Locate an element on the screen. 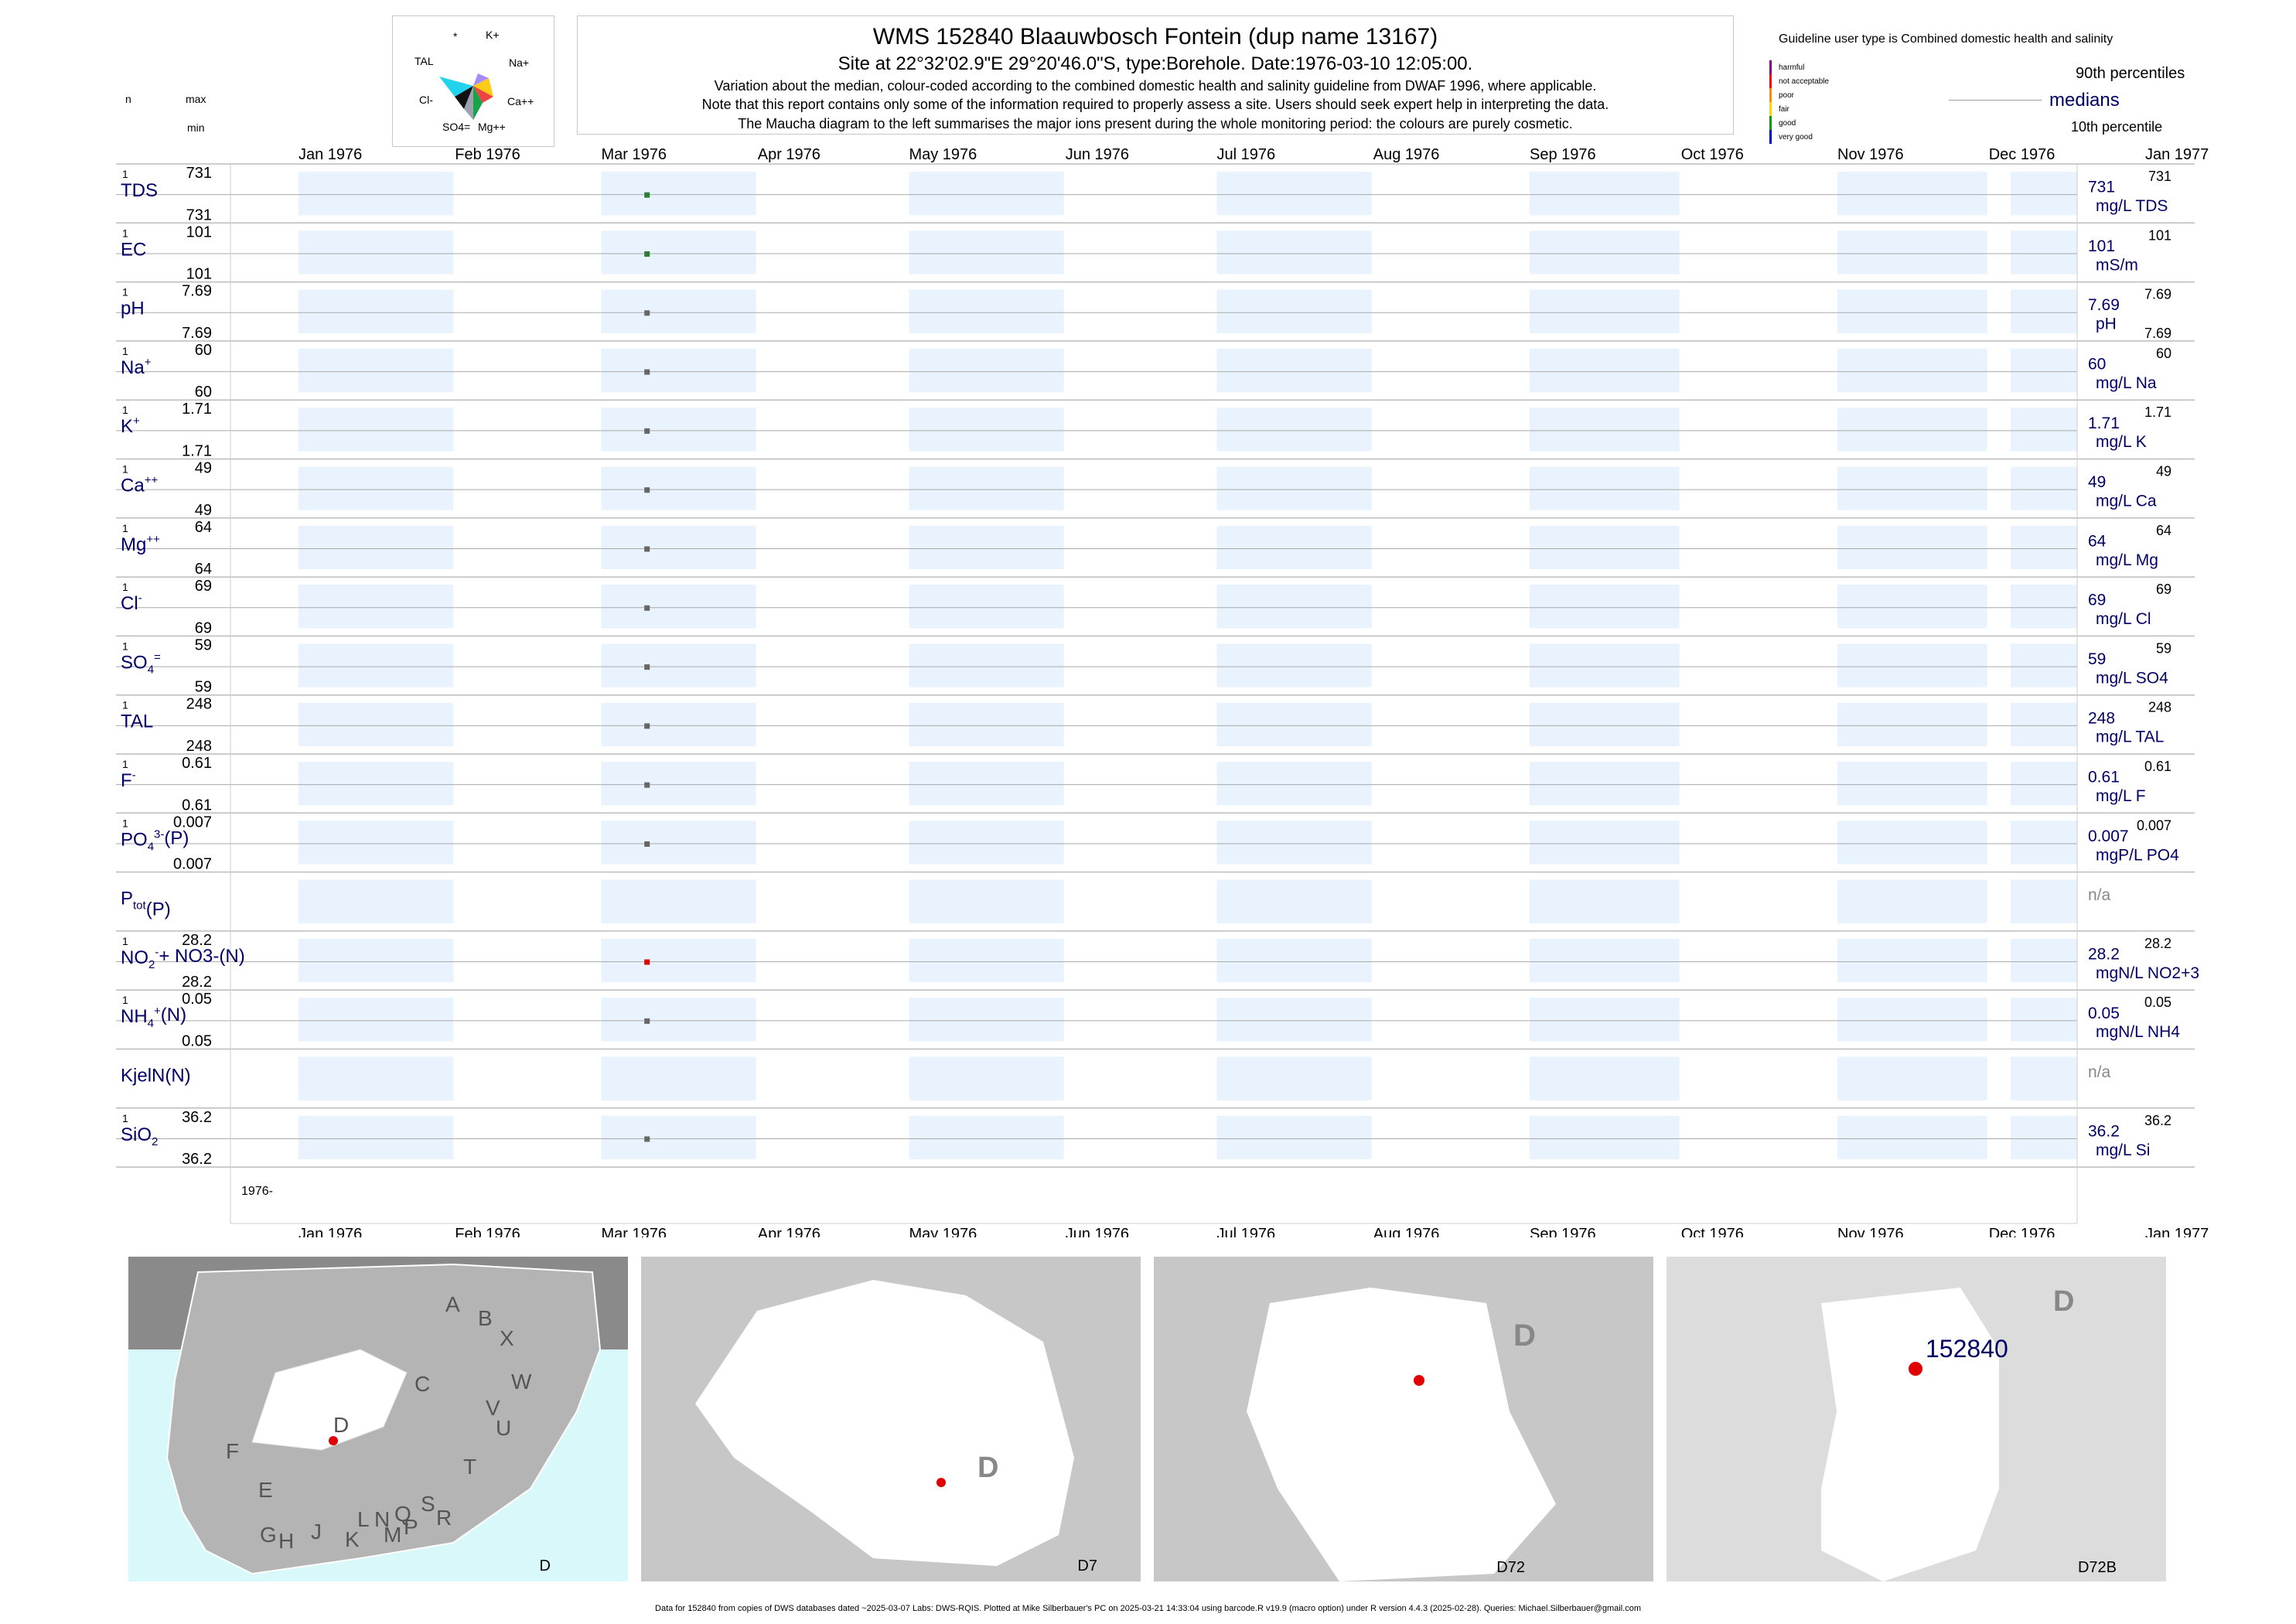  row-max: 0.05 is located at coordinates (197, 999).